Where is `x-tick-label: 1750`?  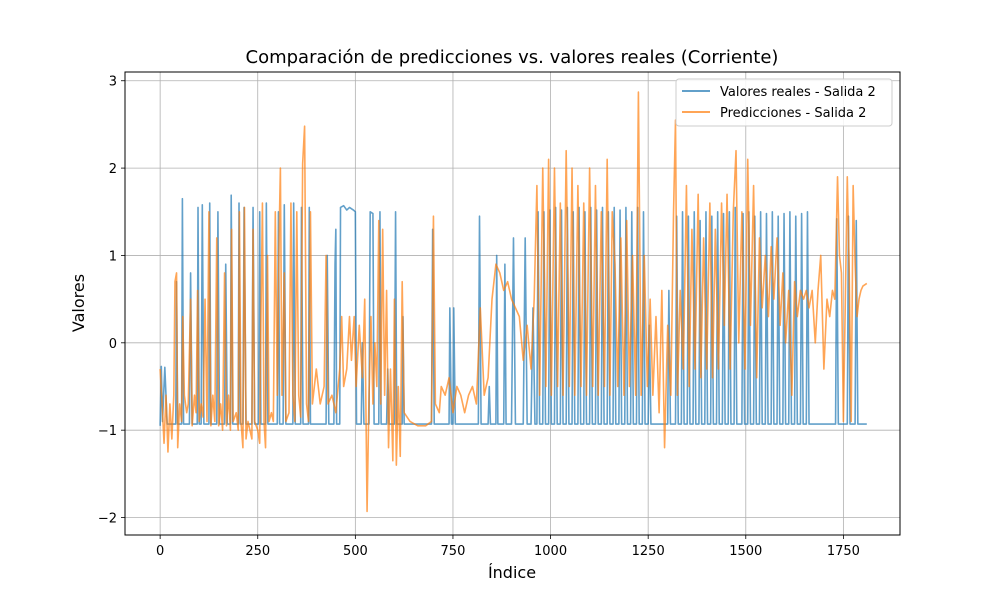
x-tick-label: 1750 is located at coordinates (843, 551).